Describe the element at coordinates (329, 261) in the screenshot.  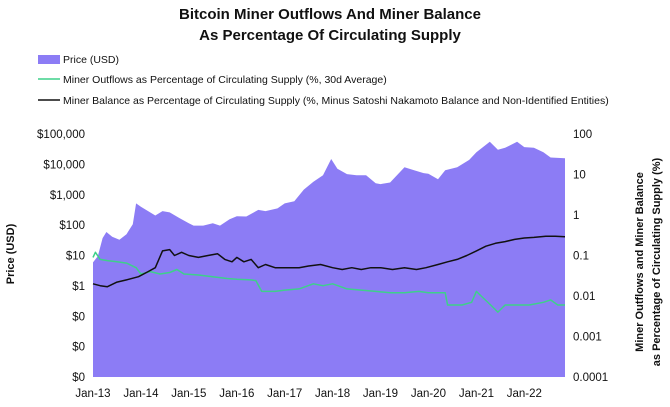
I see `series-line-balance` at that location.